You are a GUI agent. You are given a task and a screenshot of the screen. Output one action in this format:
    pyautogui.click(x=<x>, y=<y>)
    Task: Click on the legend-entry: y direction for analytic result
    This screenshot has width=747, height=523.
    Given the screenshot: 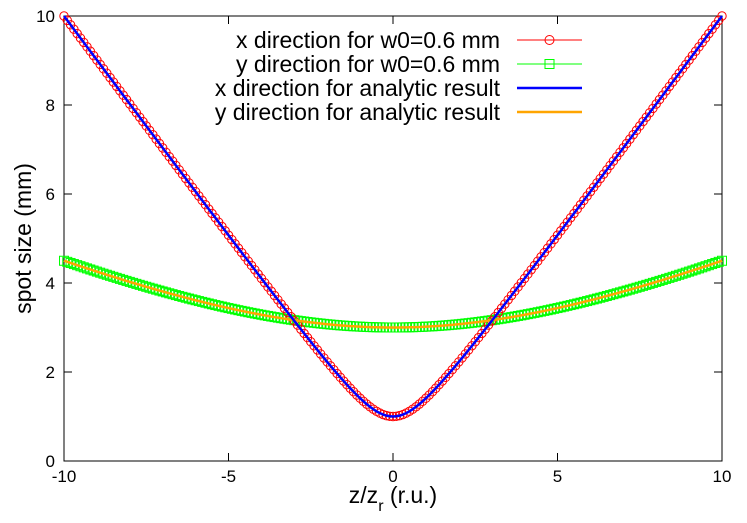 What is the action you would take?
    pyautogui.click(x=398, y=112)
    